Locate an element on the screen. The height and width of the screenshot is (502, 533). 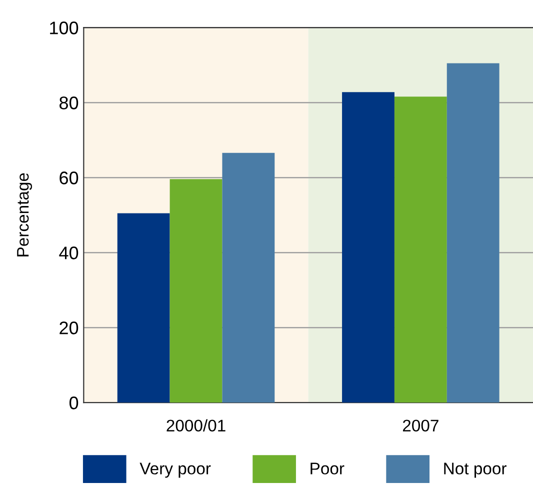
y-tick-label: 40 is located at coordinates (68, 253).